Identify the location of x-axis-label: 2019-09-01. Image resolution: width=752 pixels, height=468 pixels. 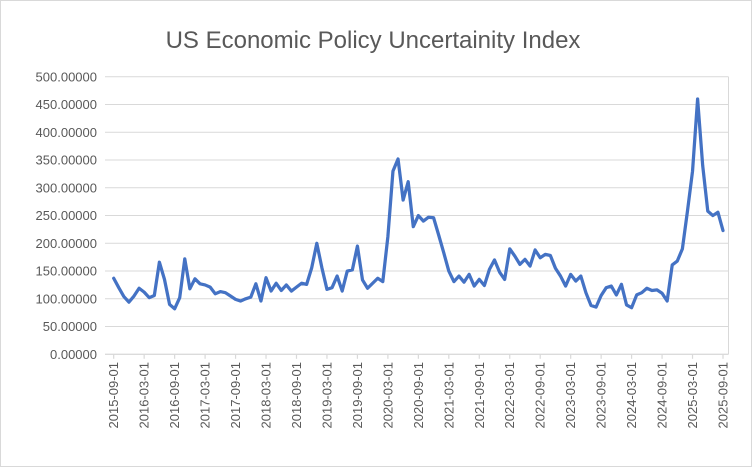
(357, 395).